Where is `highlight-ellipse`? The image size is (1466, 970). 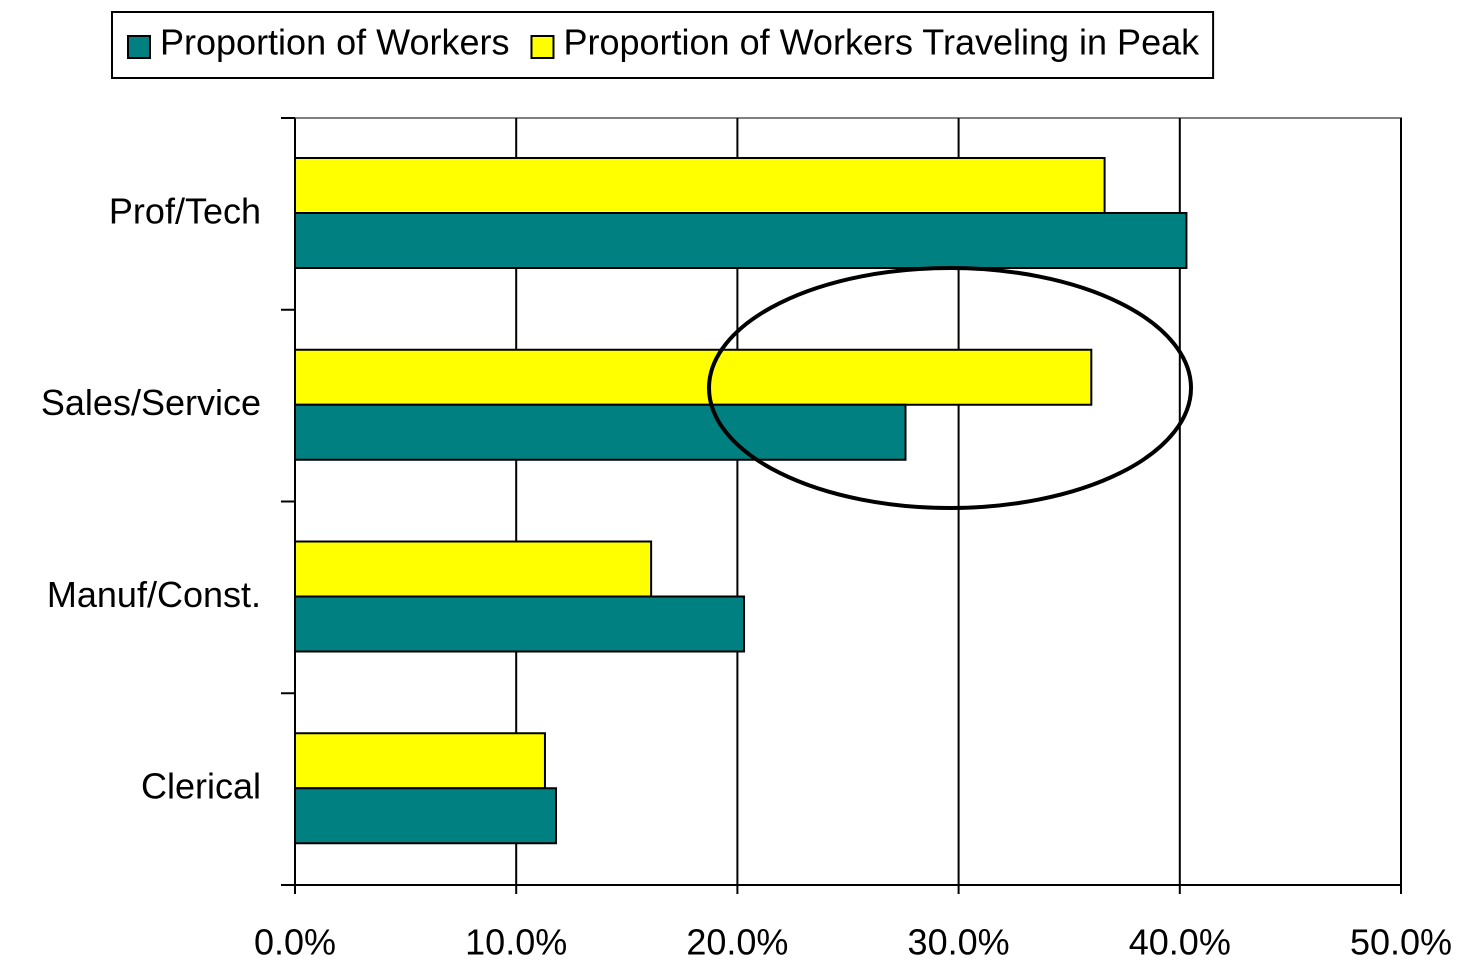
highlight-ellipse is located at coordinates (950, 388).